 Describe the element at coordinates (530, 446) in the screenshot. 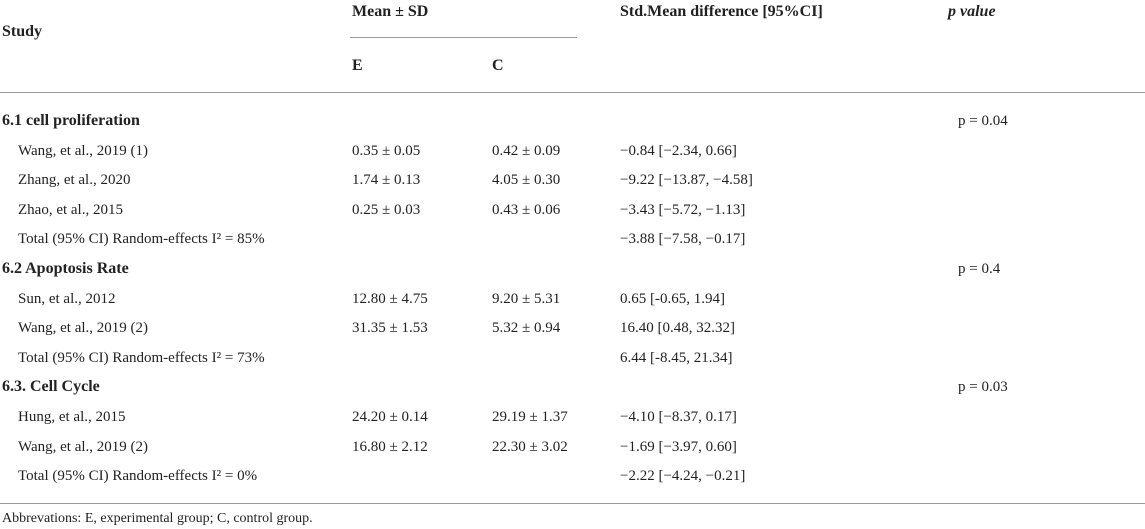

I see `mean-c: 22.30 ± 3.02` at that location.